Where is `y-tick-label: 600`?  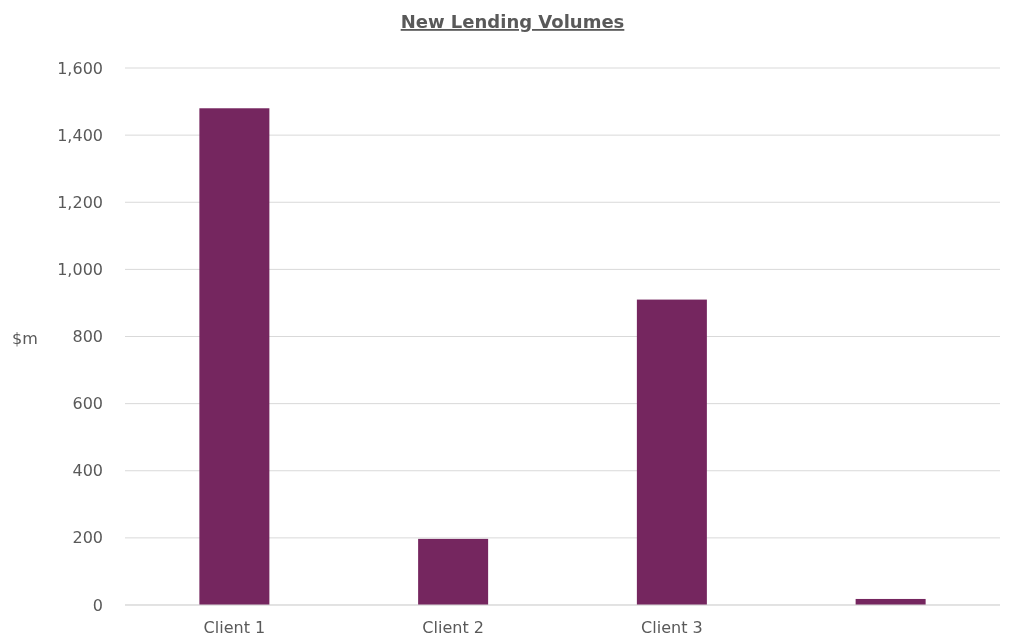 y-tick-label: 600 is located at coordinates (87, 404).